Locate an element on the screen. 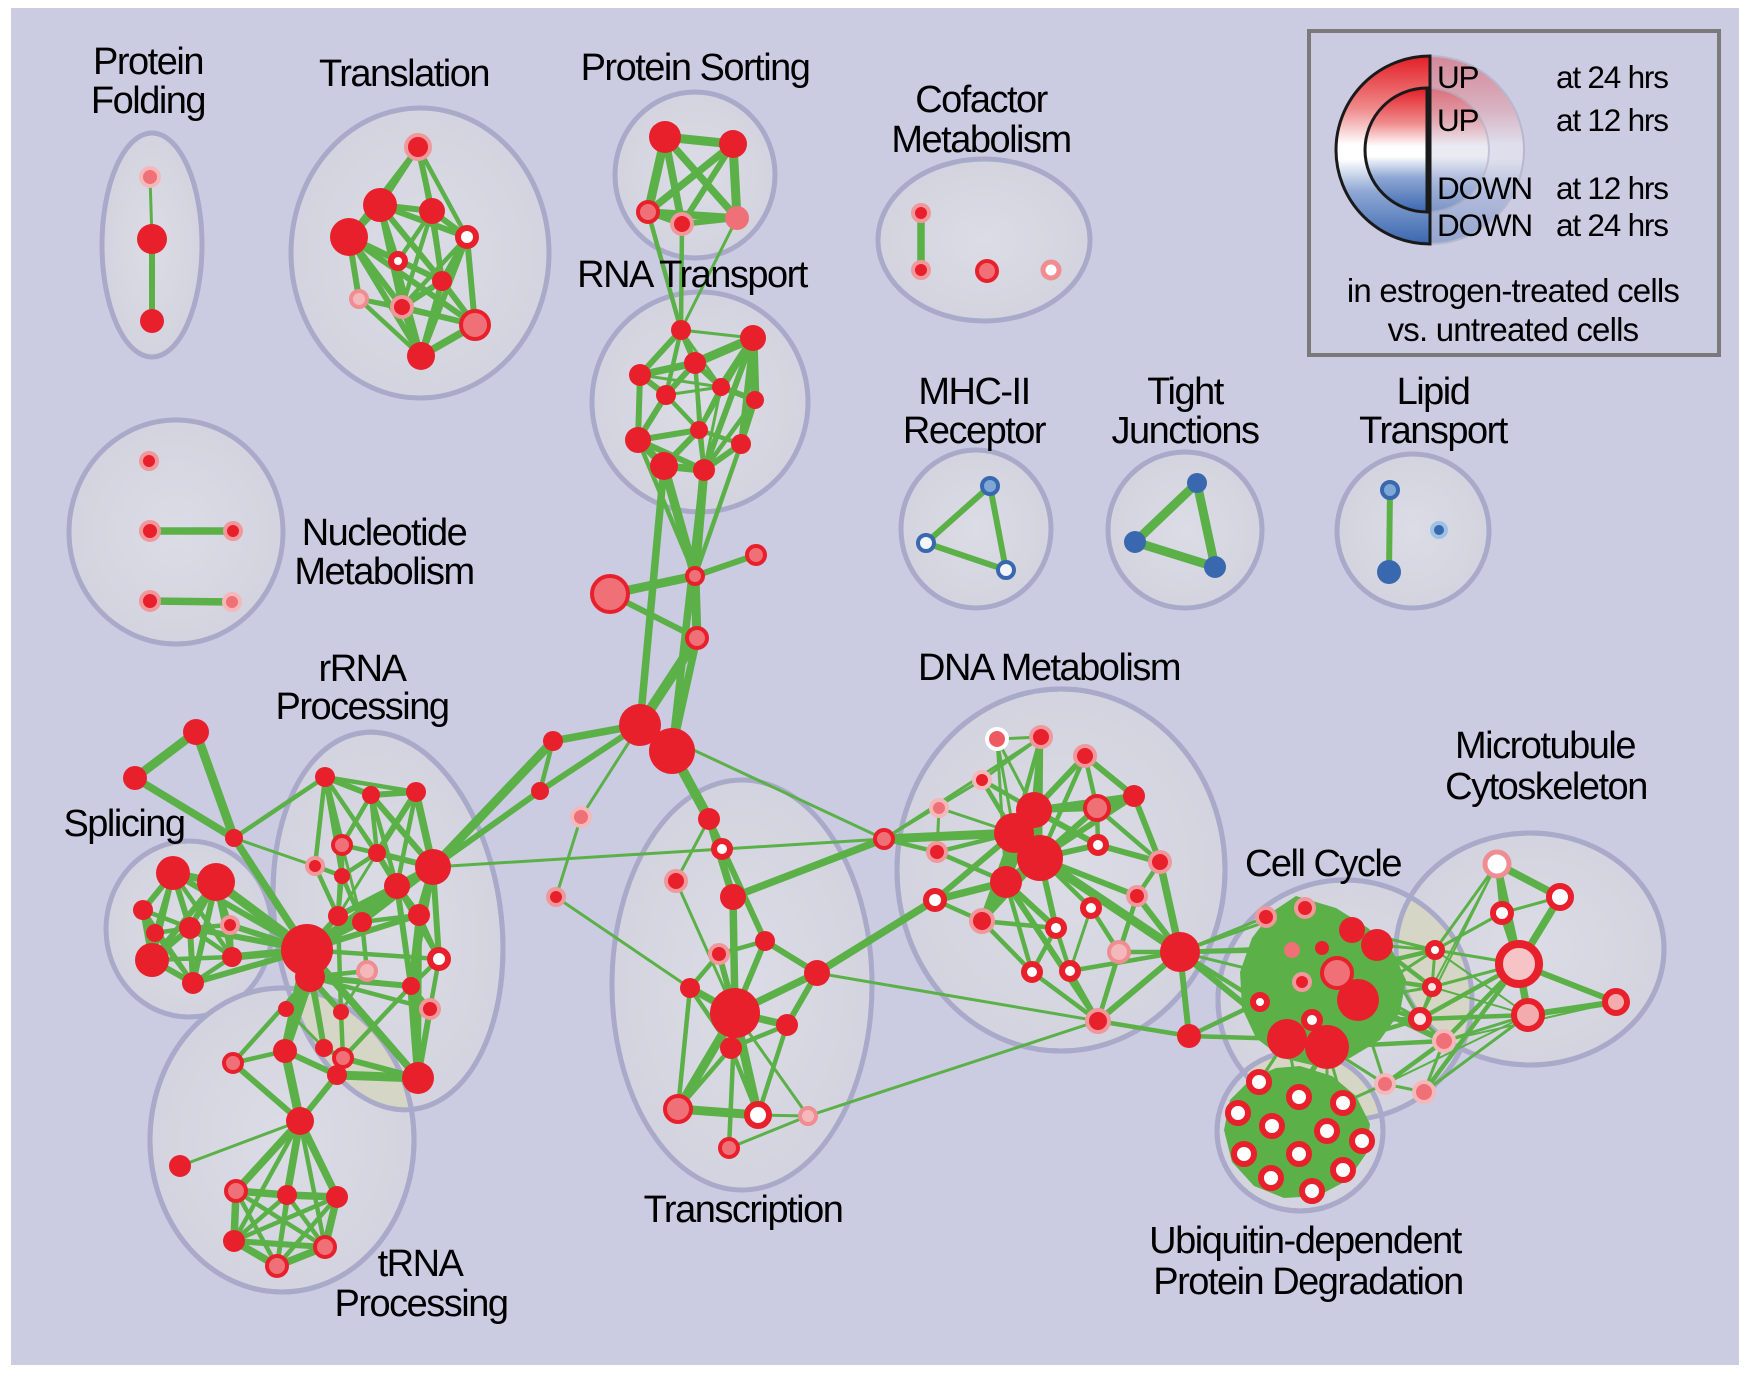 The width and height of the screenshot is (1750, 1381). svg-text: Translation is located at coordinates (404, 74).